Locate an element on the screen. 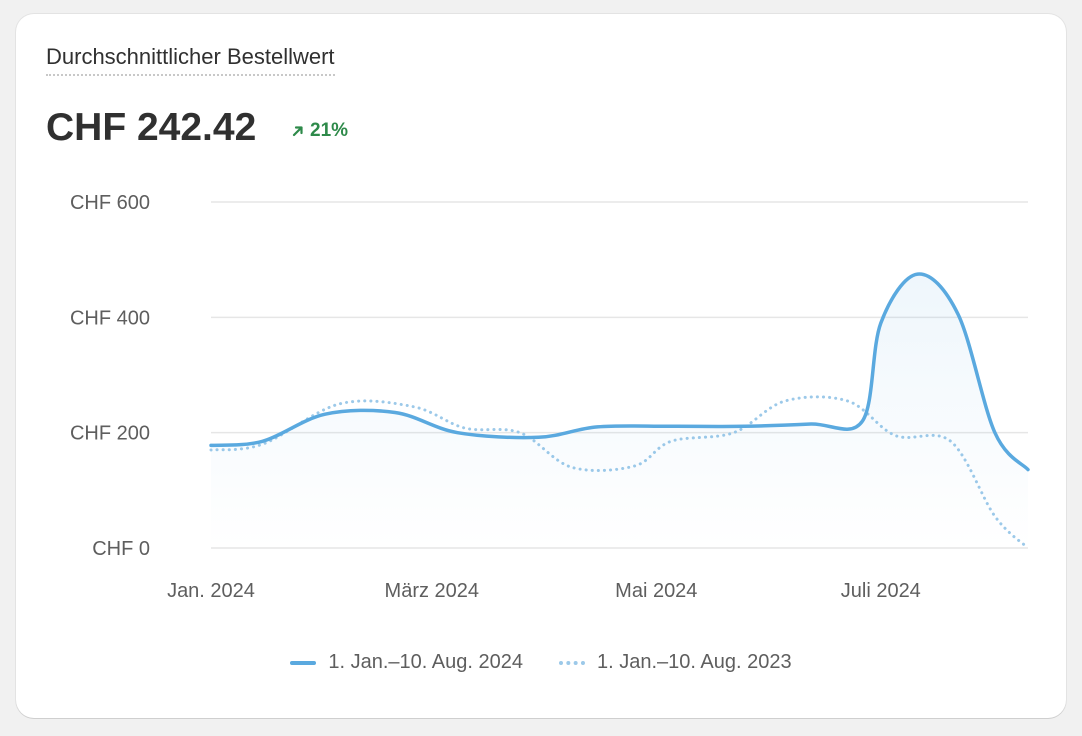  x-tick-label: Juli 2024 is located at coordinates (881, 591).